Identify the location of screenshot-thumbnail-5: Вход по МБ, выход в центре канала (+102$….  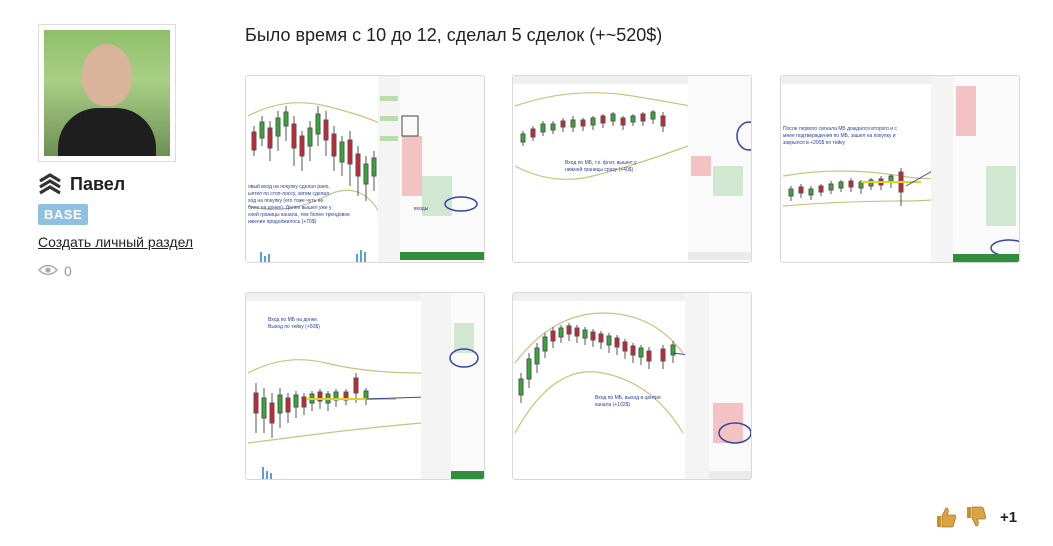
(632, 386).